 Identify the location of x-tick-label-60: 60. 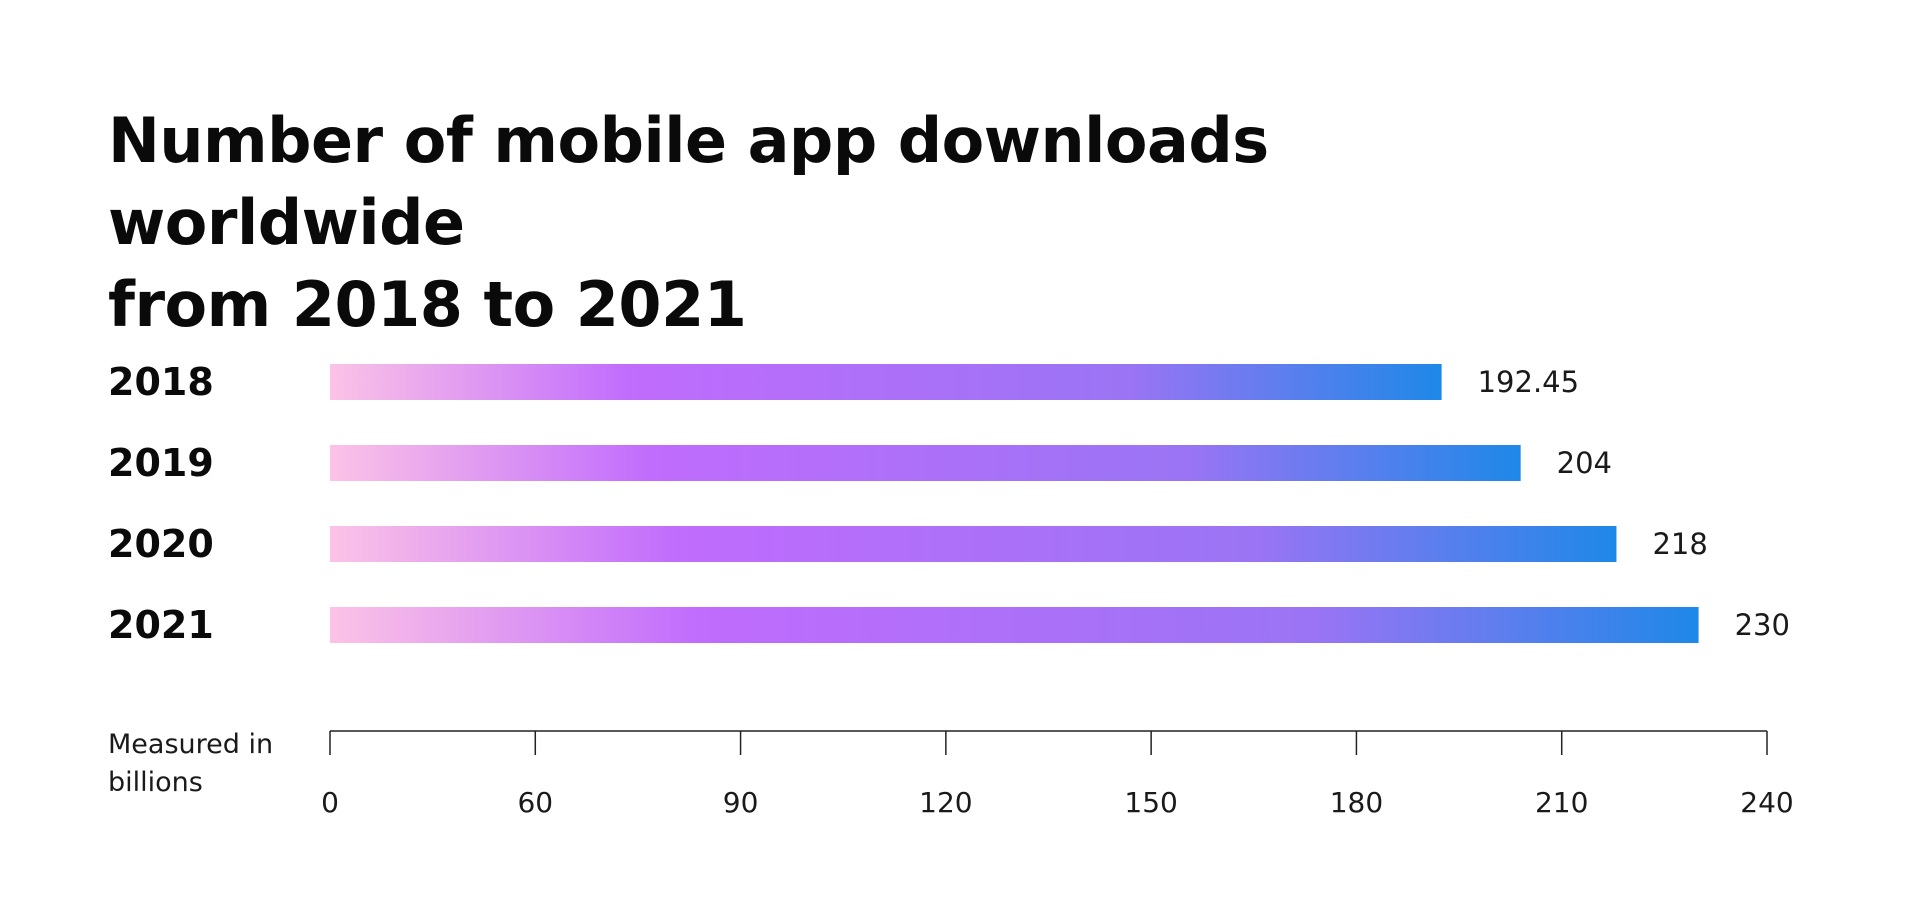
(535, 802).